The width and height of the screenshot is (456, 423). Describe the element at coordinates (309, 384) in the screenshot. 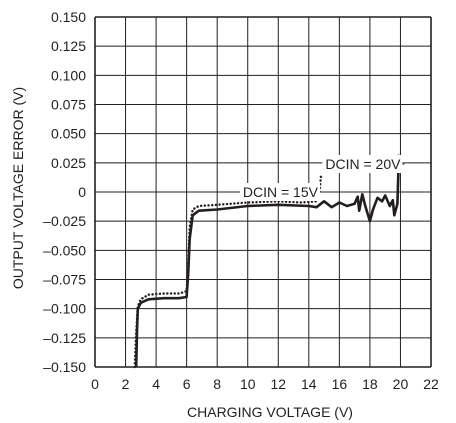

I see `x-tick-label: 14` at that location.